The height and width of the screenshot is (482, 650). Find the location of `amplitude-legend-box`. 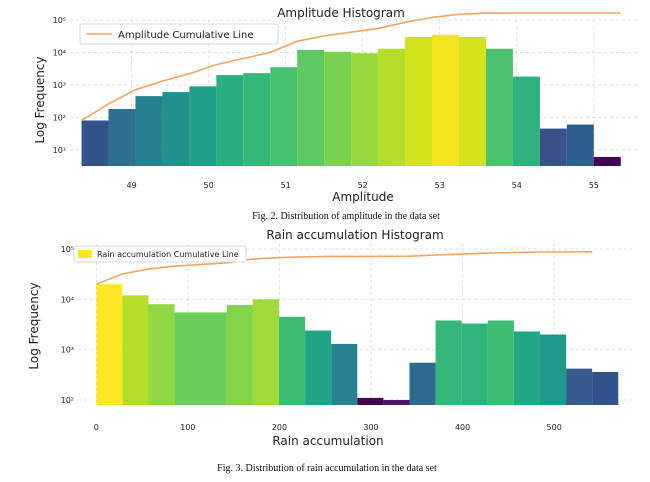

amplitude-legend-box is located at coordinates (179, 34).